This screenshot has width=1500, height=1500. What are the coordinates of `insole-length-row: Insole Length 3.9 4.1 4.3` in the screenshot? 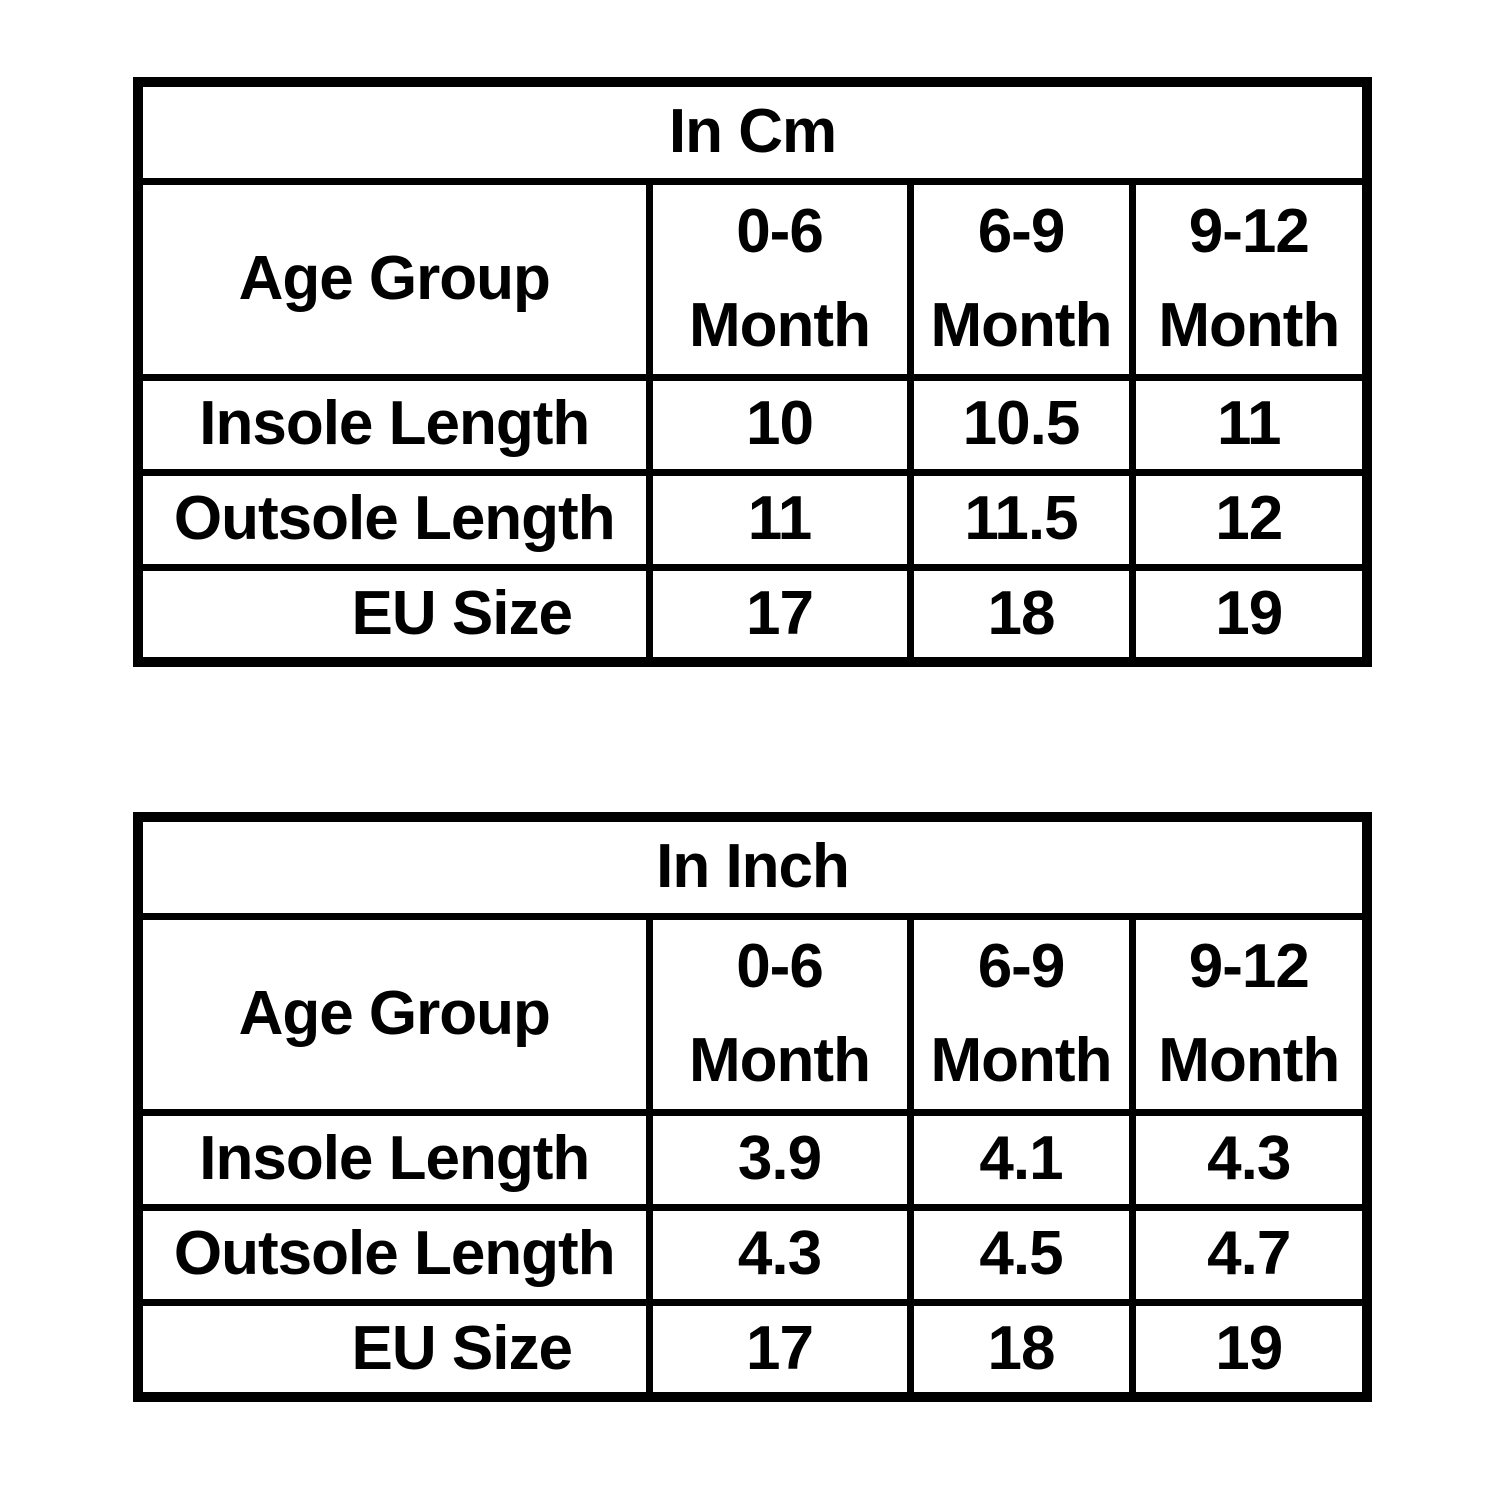 It's located at (752, 1159).